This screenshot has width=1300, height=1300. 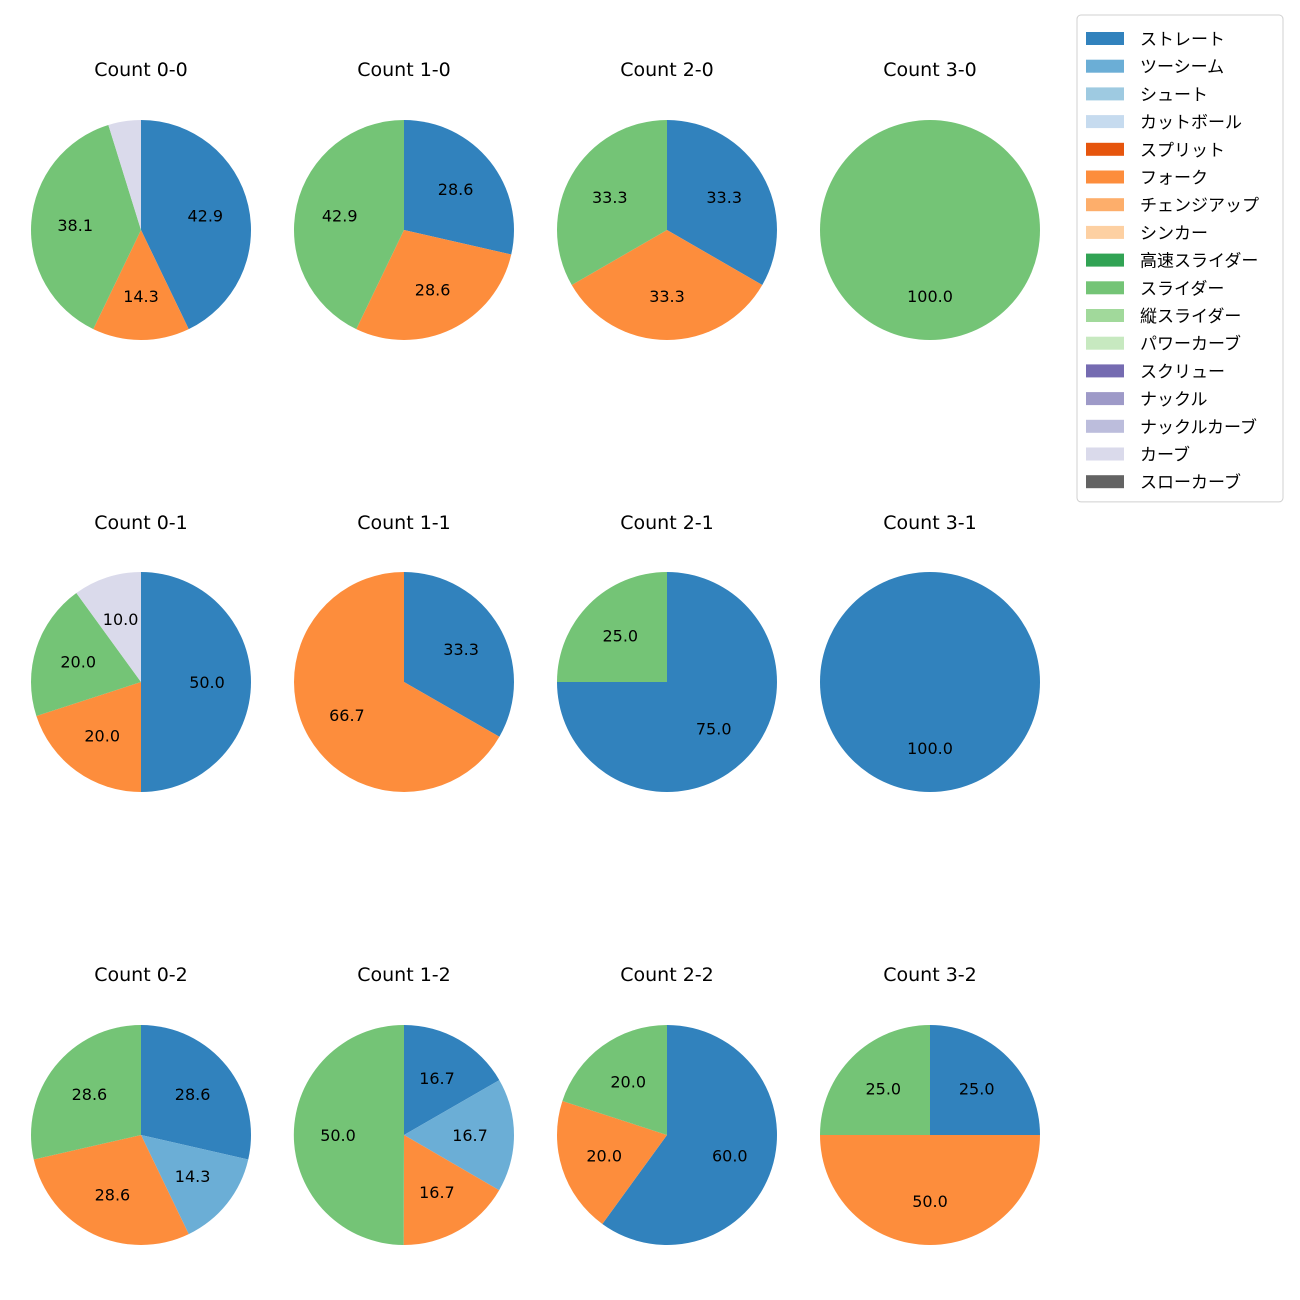 What do you see at coordinates (930, 975) in the screenshot?
I see `pie-title: Count 3-2` at bounding box center [930, 975].